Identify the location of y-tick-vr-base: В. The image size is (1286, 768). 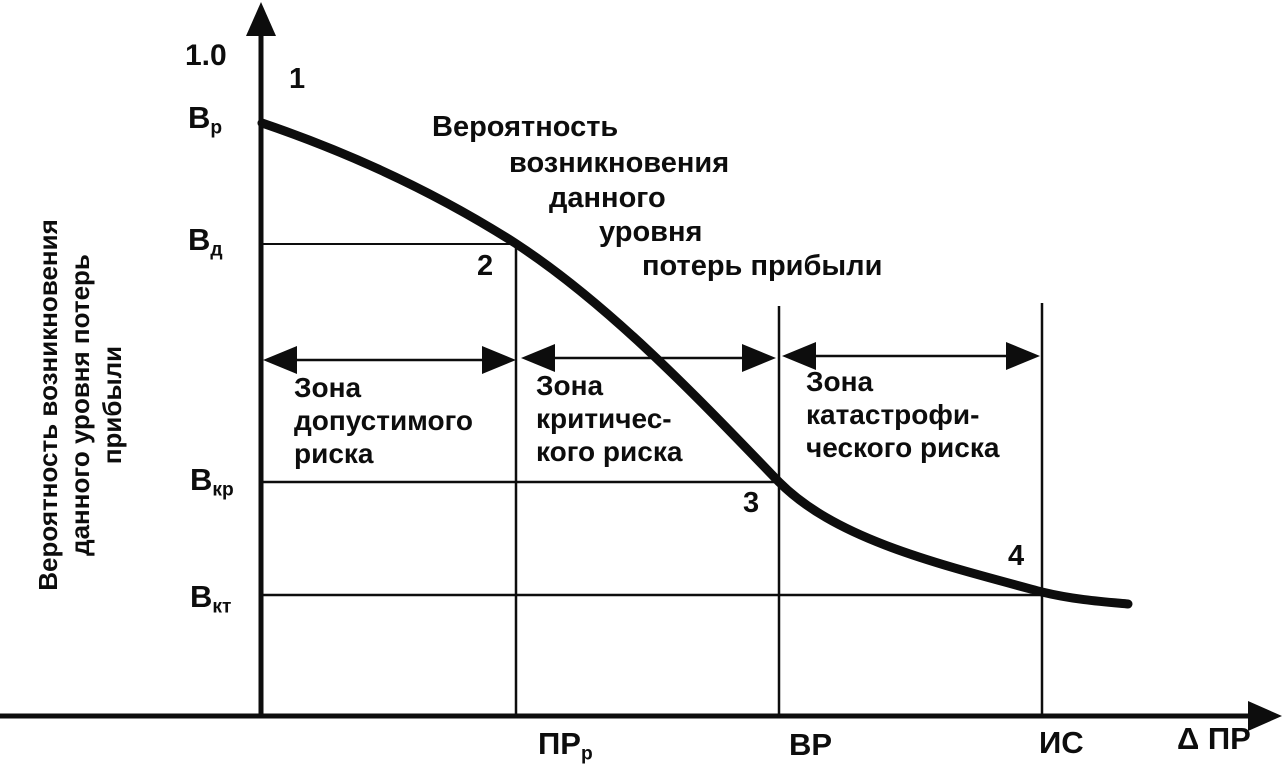
(199, 117).